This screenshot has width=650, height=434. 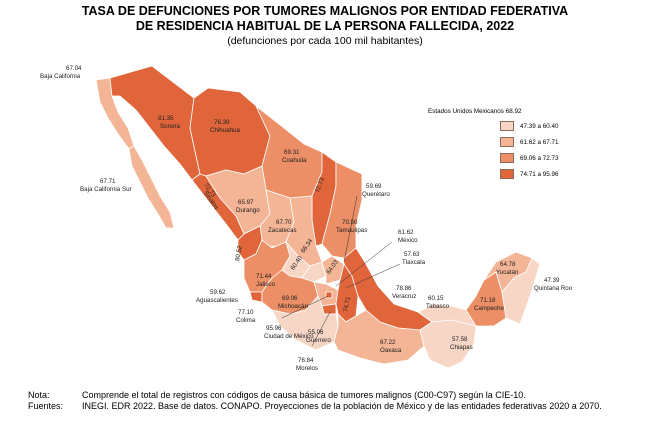 I want to click on label-zacatecas-value: 67.70, so click(x=284, y=222).